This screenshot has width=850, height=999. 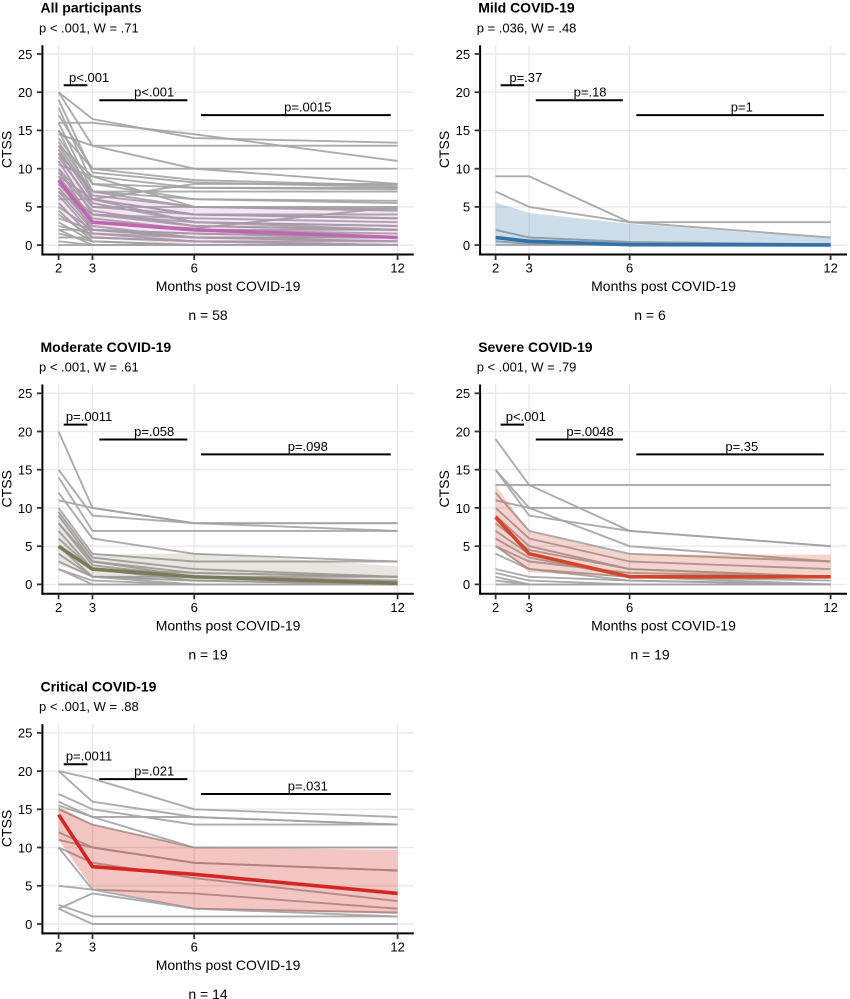 I want to click on svg-text: Moderate COVID-19, so click(x=106, y=347).